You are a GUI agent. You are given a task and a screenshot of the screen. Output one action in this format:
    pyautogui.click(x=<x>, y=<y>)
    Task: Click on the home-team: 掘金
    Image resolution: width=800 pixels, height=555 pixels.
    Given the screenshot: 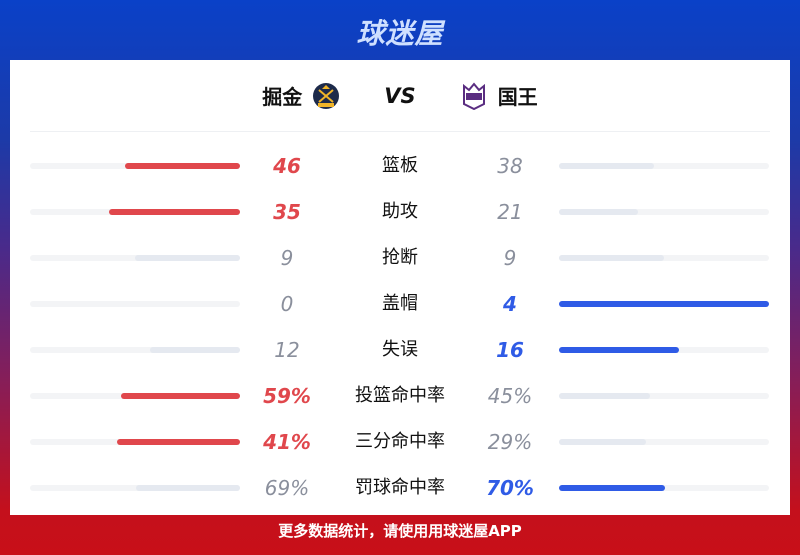 What is the action you would take?
    pyautogui.click(x=301, y=95)
    